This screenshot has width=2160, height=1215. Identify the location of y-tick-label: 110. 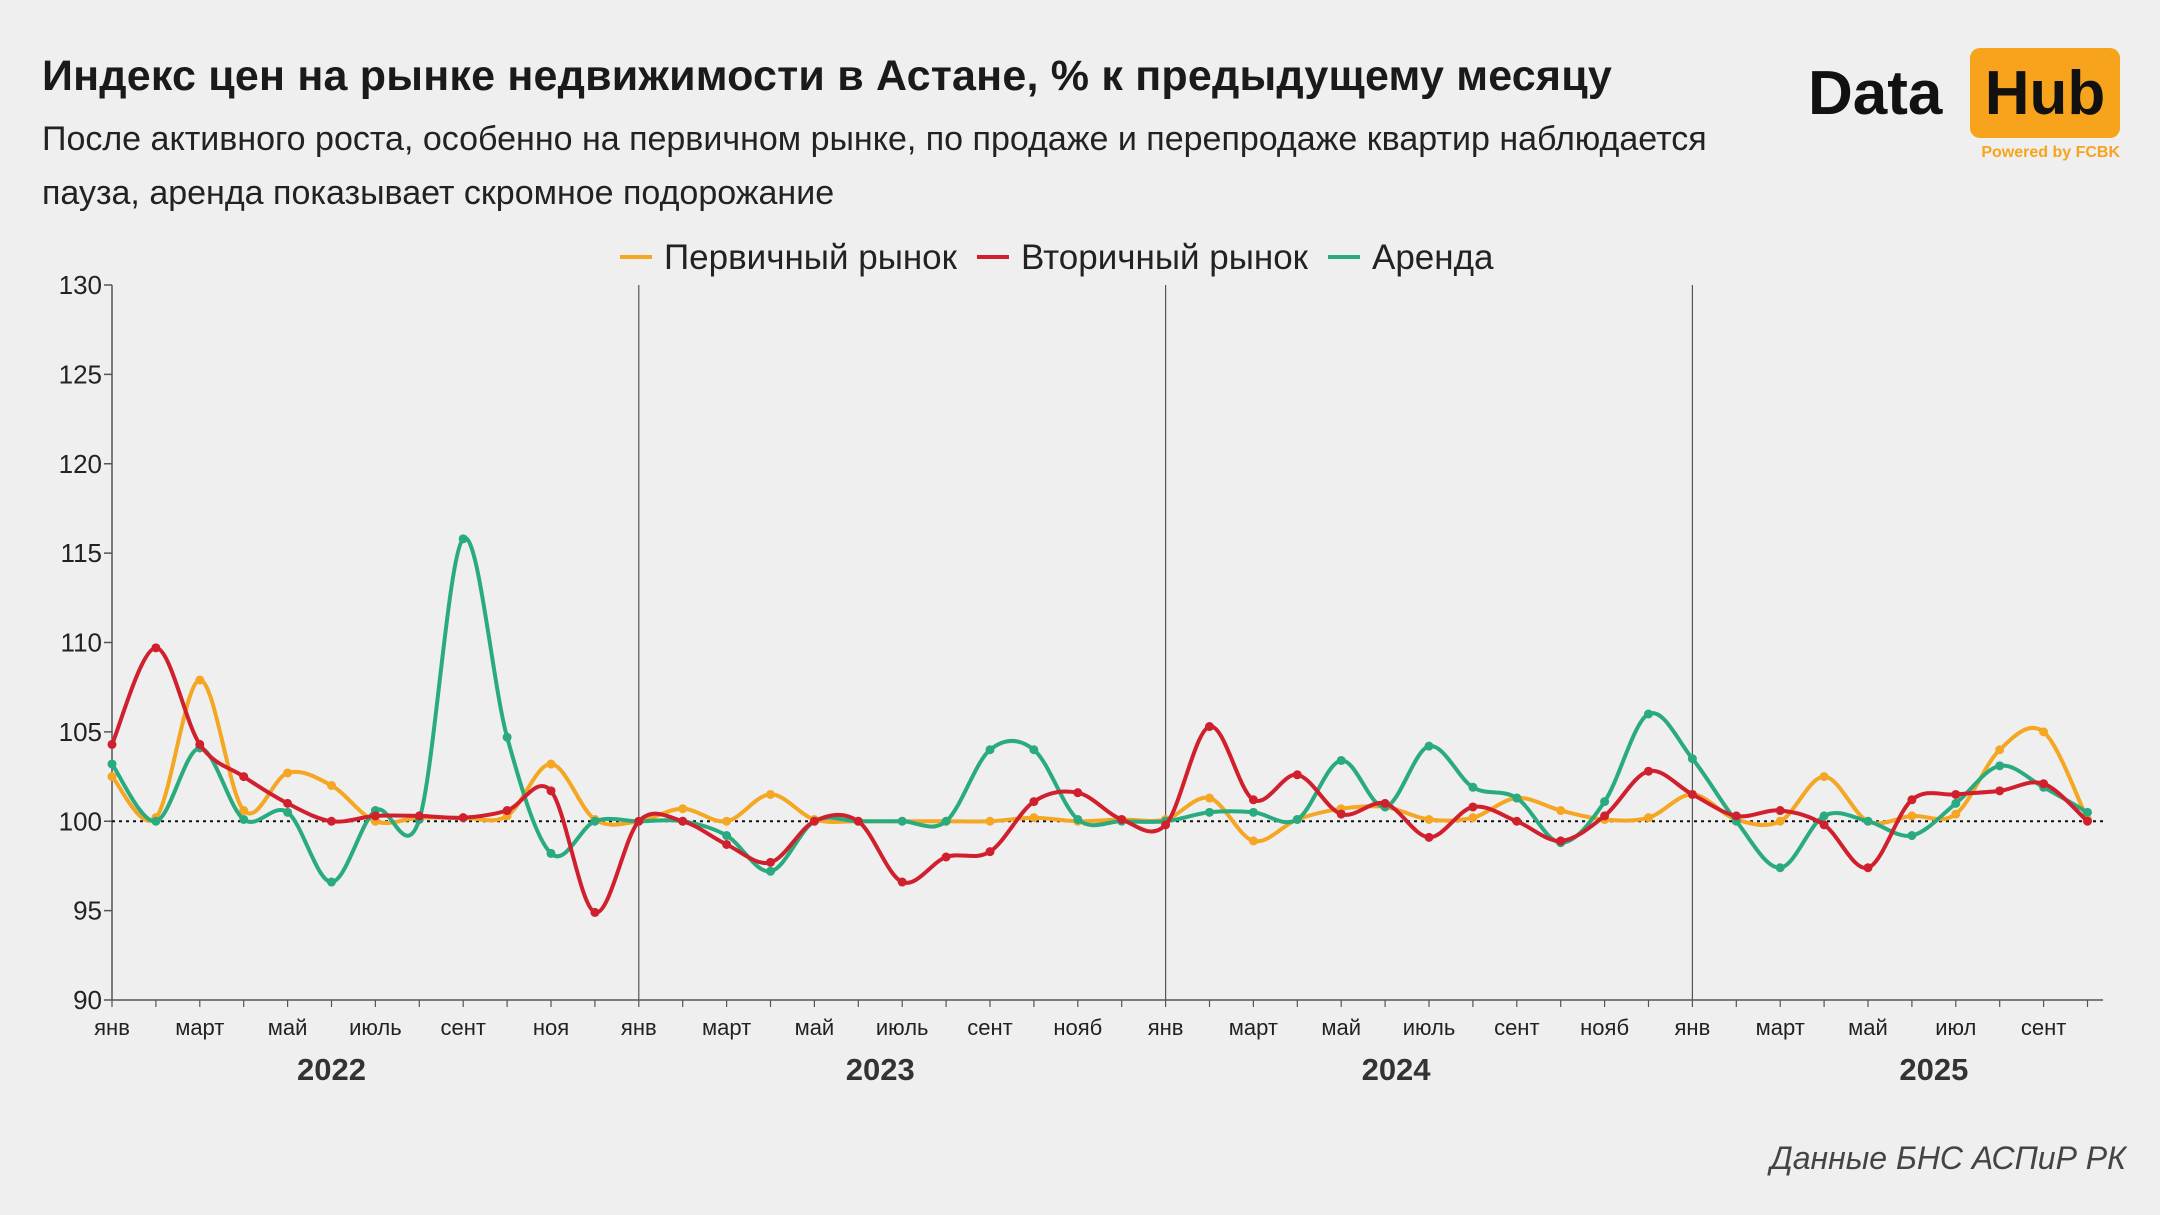
(81, 643).